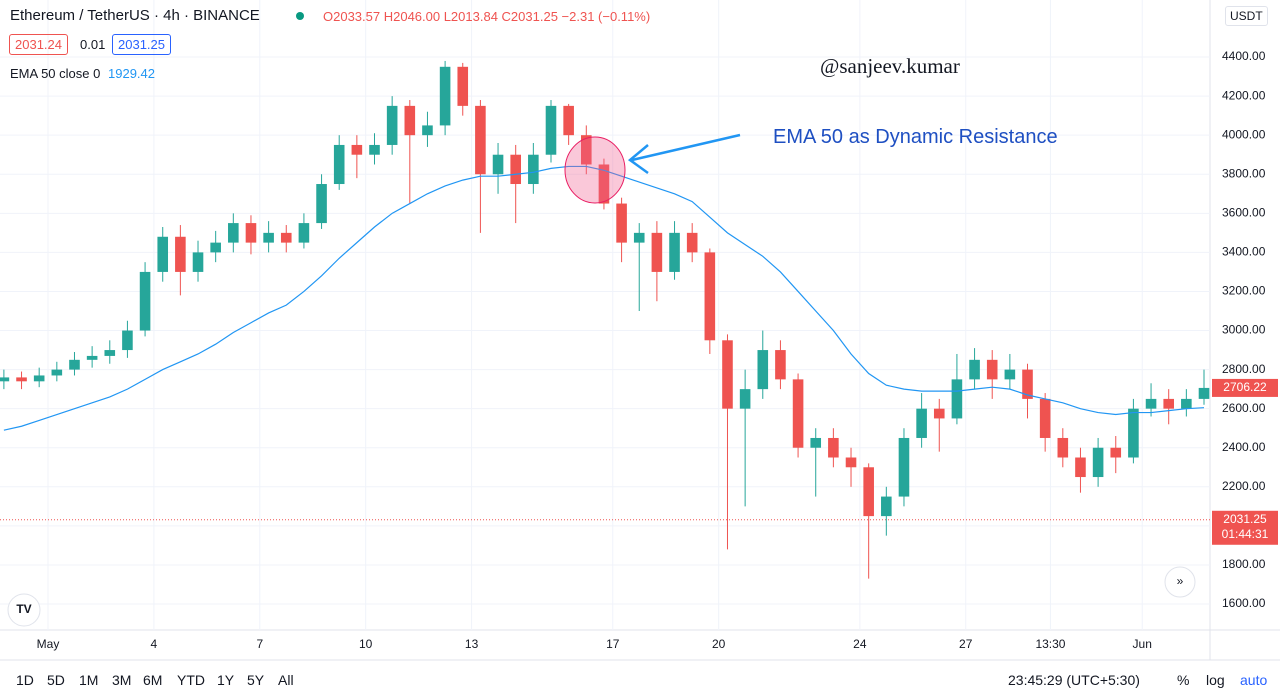 The height and width of the screenshot is (700, 1280). Describe the element at coordinates (1142, 644) in the screenshot. I see `x-tick-label: Jun` at that location.